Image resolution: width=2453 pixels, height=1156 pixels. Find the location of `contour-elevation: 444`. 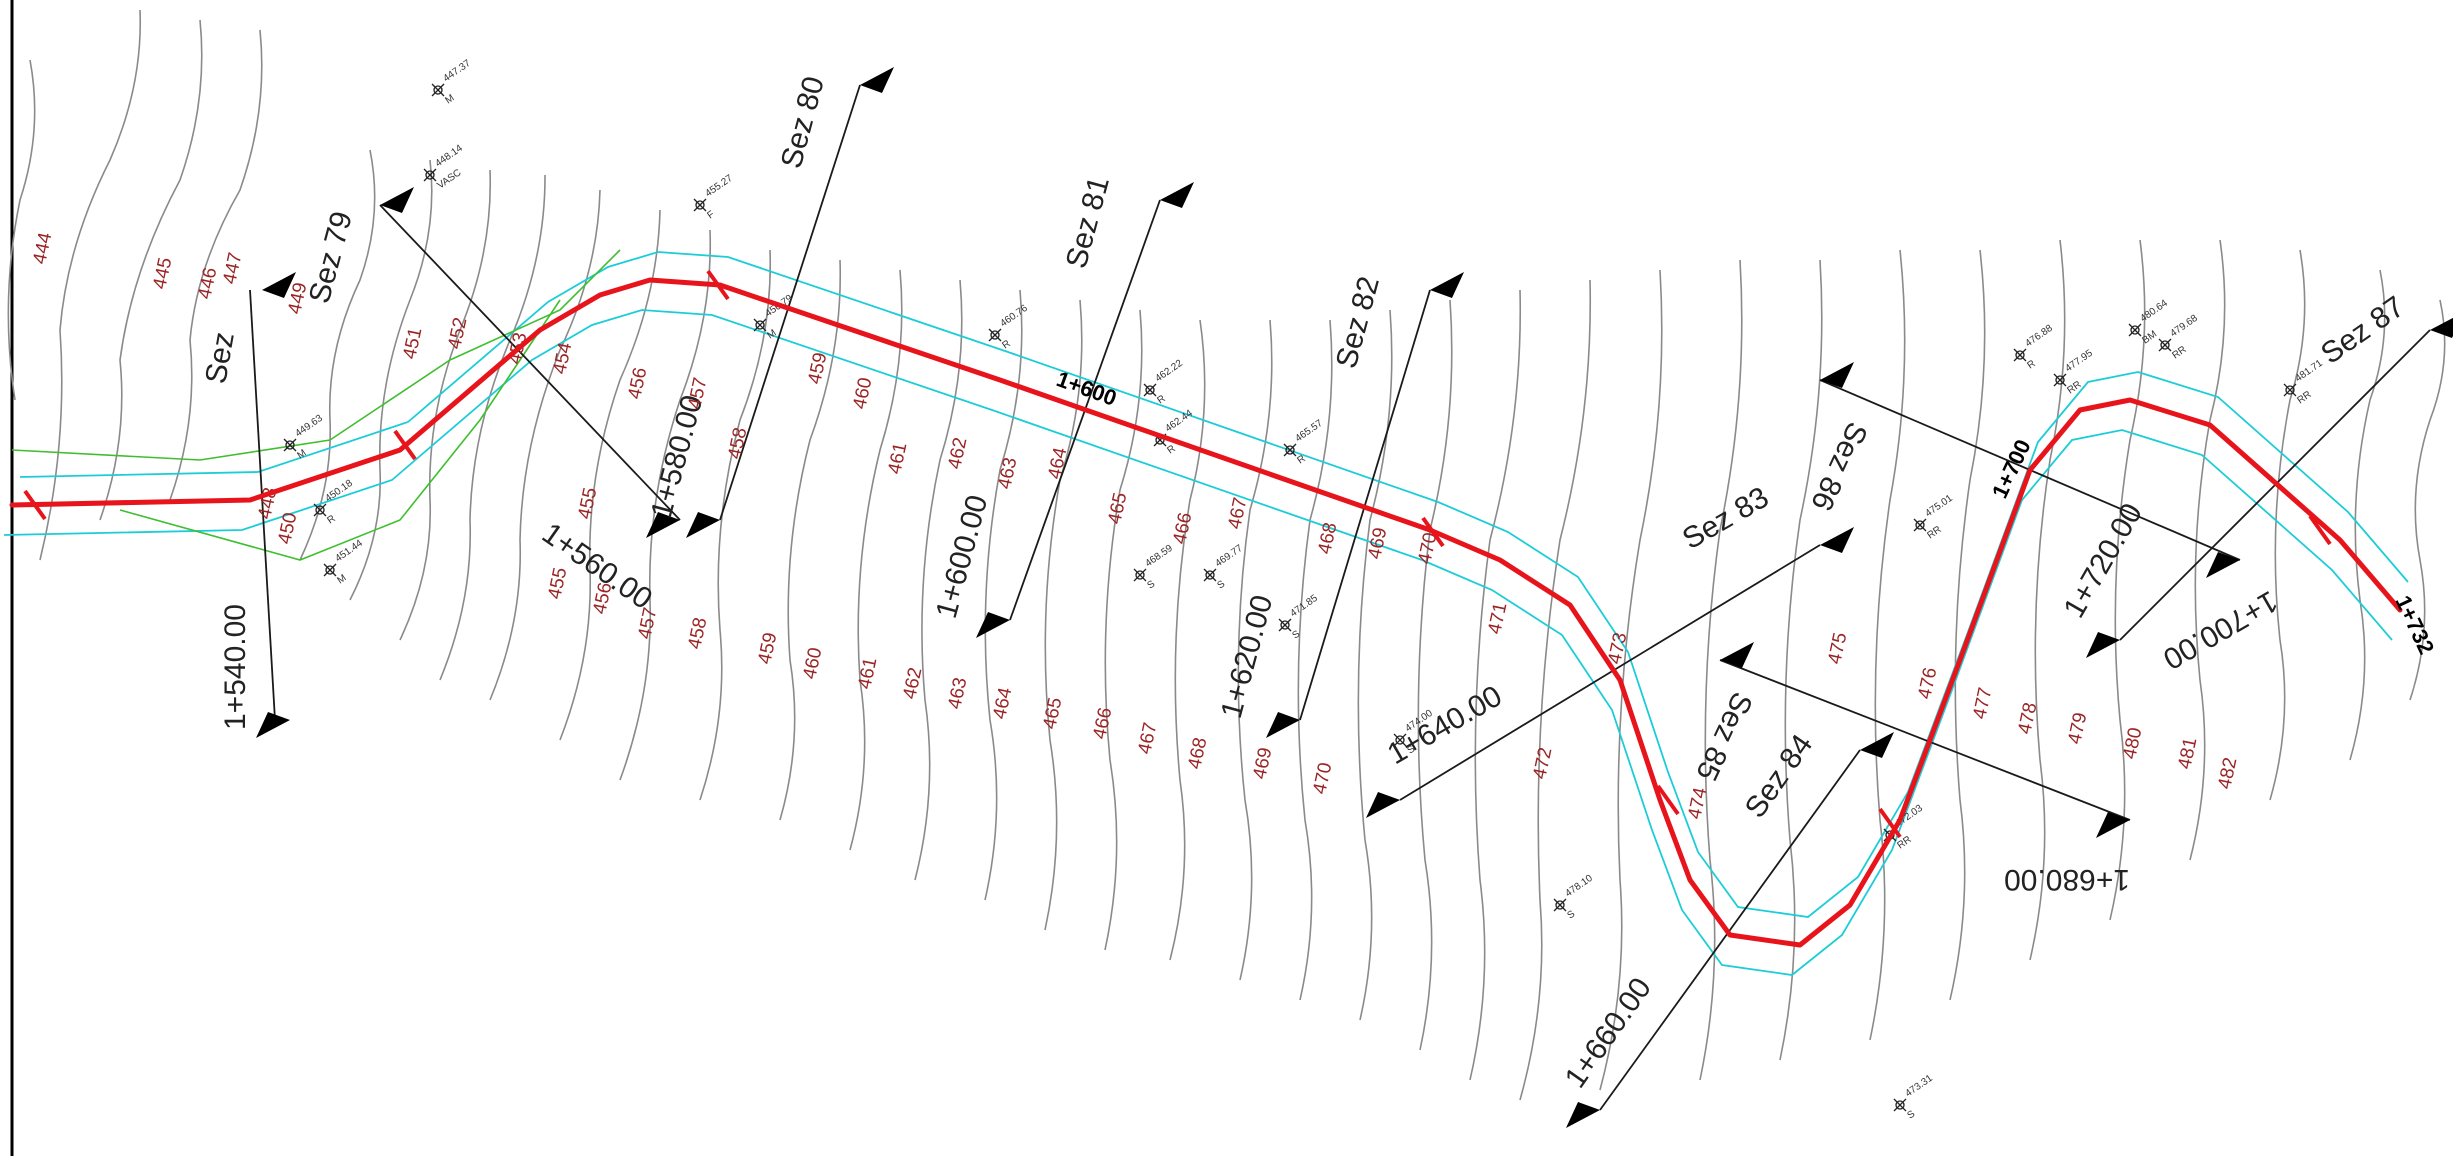

contour-elevation: 444 is located at coordinates (42, 248).